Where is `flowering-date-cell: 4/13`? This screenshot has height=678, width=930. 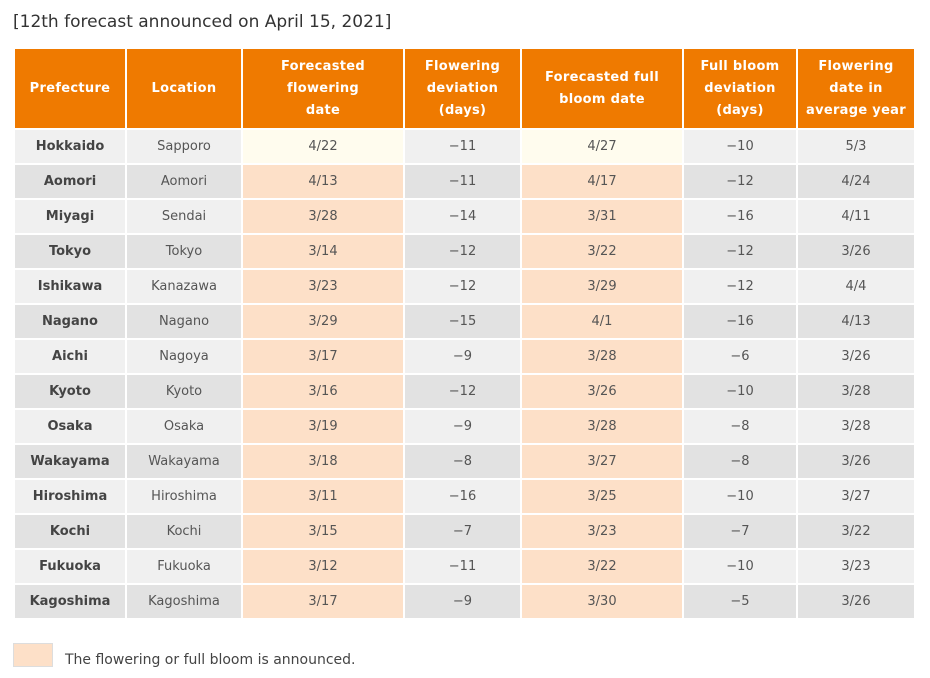
flowering-date-cell: 4/13 is located at coordinates (323, 181).